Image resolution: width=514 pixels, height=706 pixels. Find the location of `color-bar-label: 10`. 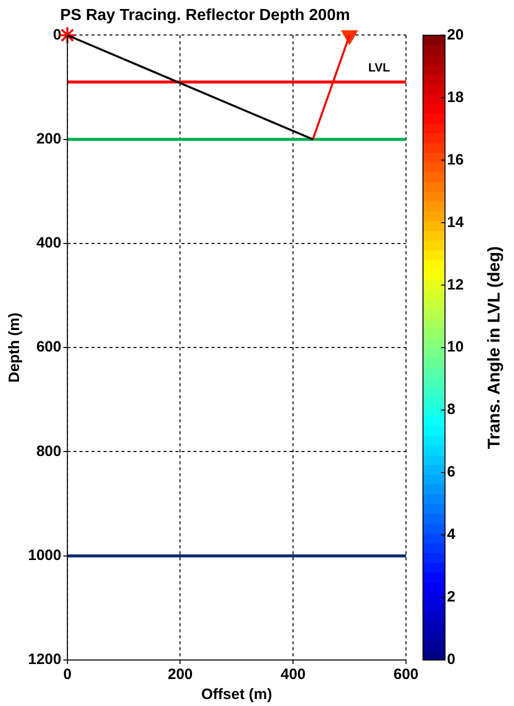

color-bar-label: 10 is located at coordinates (455, 347).